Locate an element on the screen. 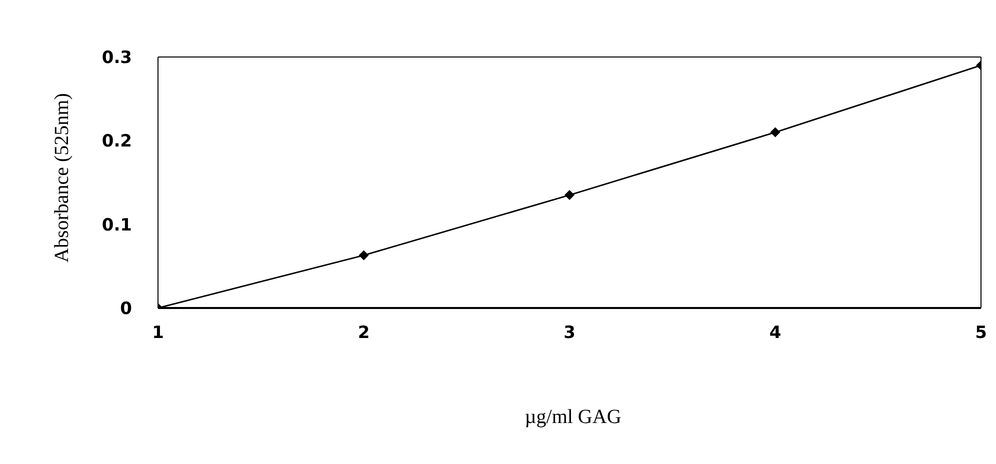  x-tick-label: 4 is located at coordinates (775, 333).